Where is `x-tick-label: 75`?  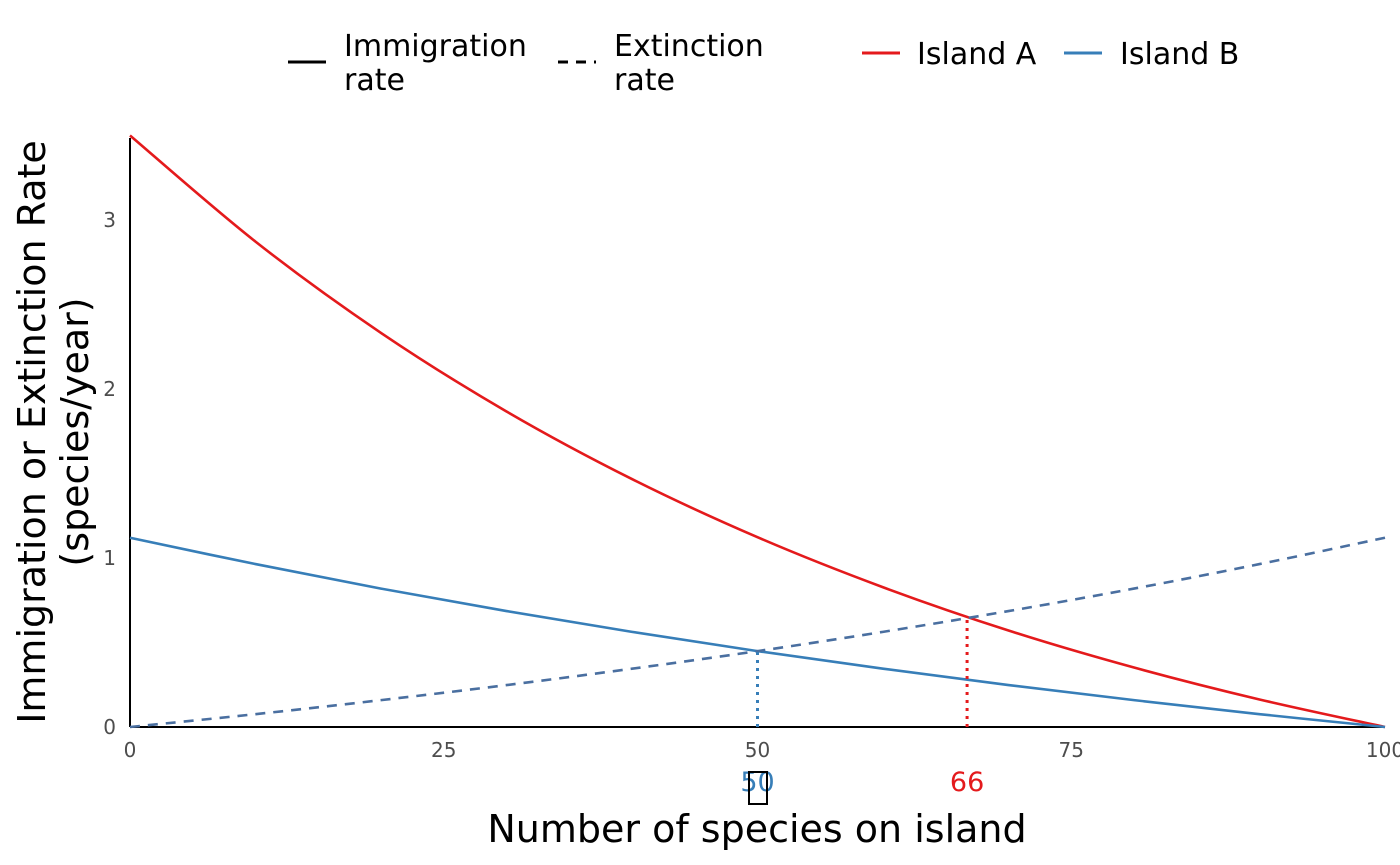
x-tick-label: 75 is located at coordinates (1071, 750).